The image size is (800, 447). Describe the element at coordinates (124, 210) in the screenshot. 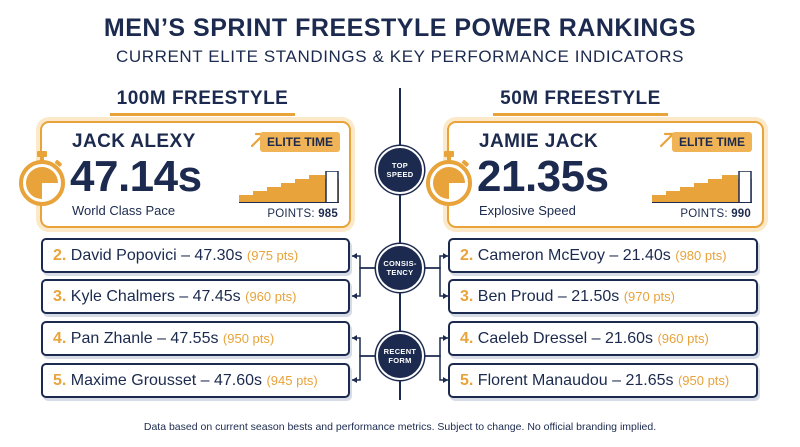

I see `leader-description: World Class Pace` at that location.